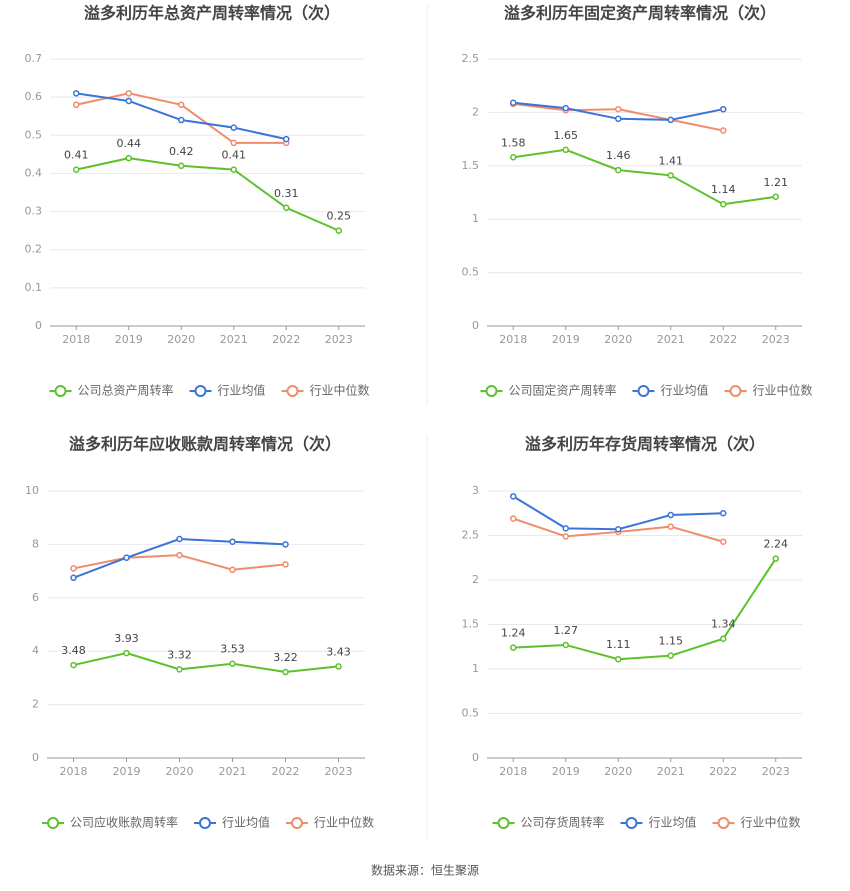 This screenshot has width=850, height=891. Describe the element at coordinates (566, 135) in the screenshot. I see `data-label: 1.65` at that location.